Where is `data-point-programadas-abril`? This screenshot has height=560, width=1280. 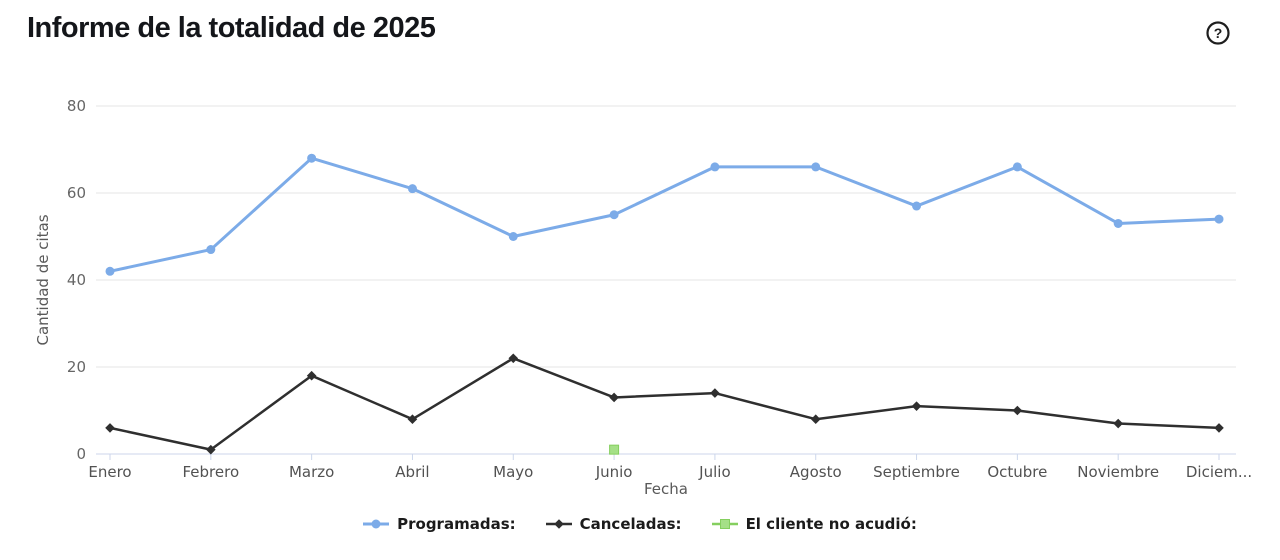
data-point-programadas-abril is located at coordinates (412, 189).